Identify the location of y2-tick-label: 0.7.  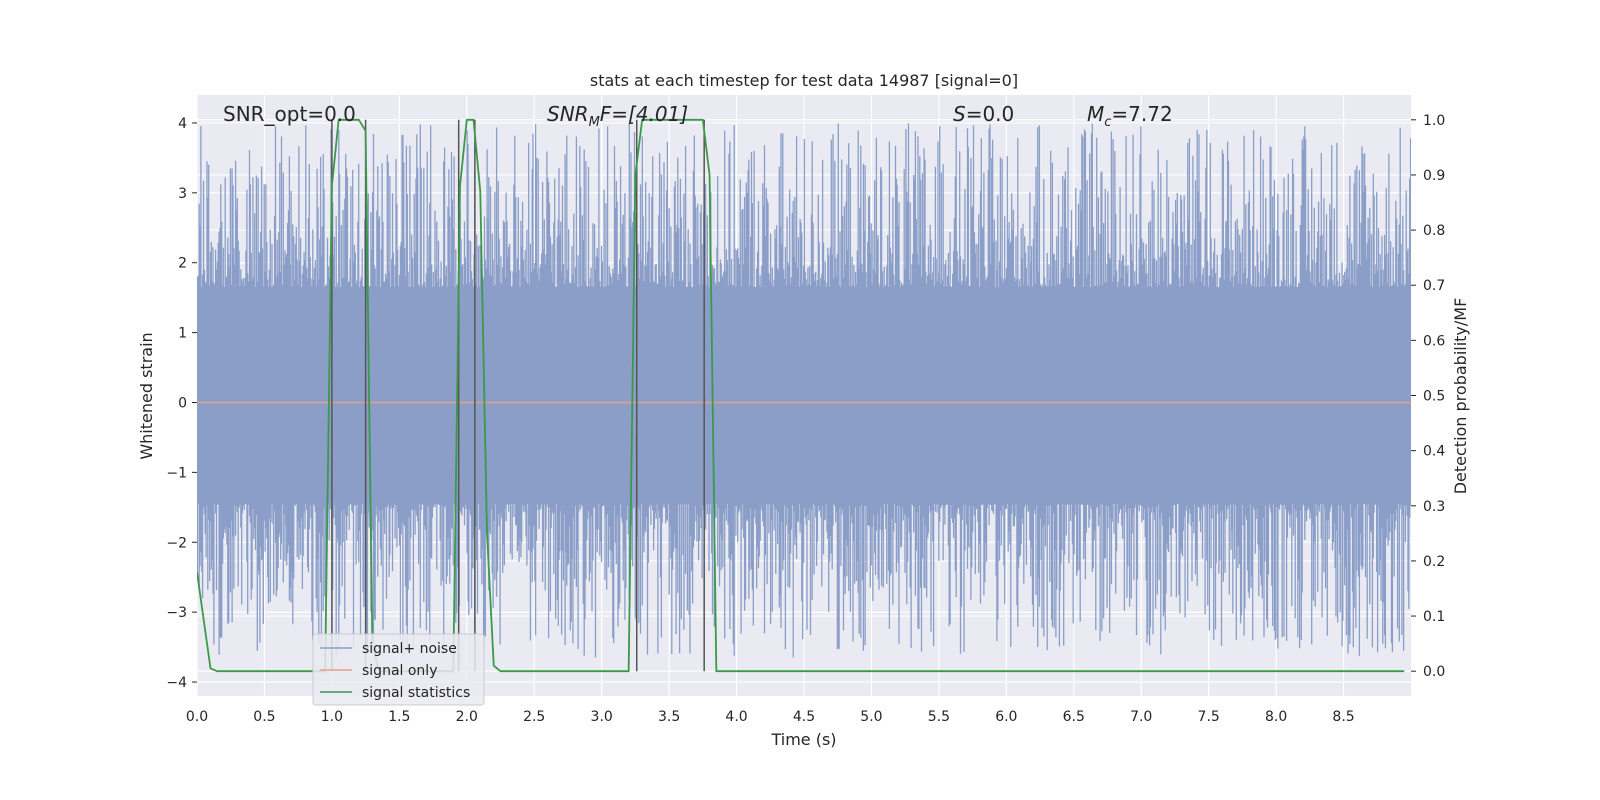
(1434, 286).